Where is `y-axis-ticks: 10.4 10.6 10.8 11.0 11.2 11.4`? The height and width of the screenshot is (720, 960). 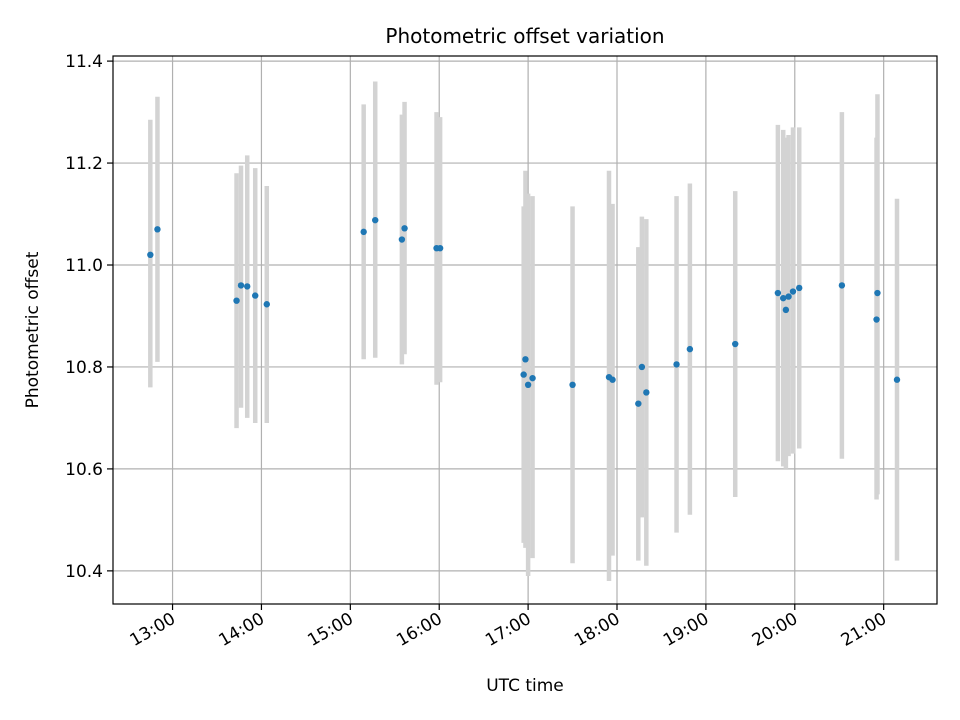
y-axis-ticks: 10.4 10.6 10.8 11.0 11.2 11.4 is located at coordinates (89, 317).